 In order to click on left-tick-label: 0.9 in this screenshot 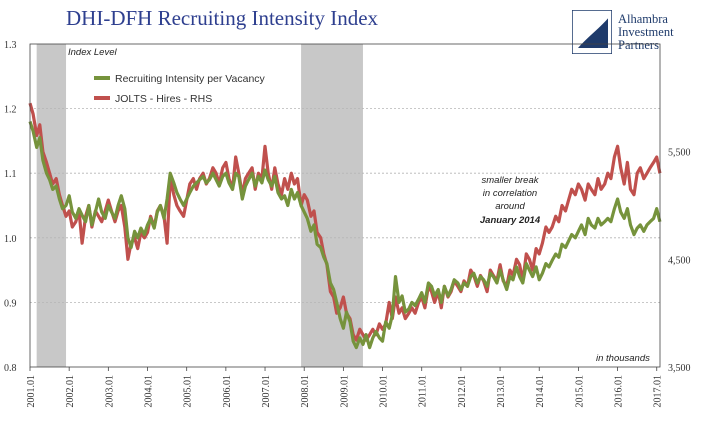, I will do `click(10, 303)`.